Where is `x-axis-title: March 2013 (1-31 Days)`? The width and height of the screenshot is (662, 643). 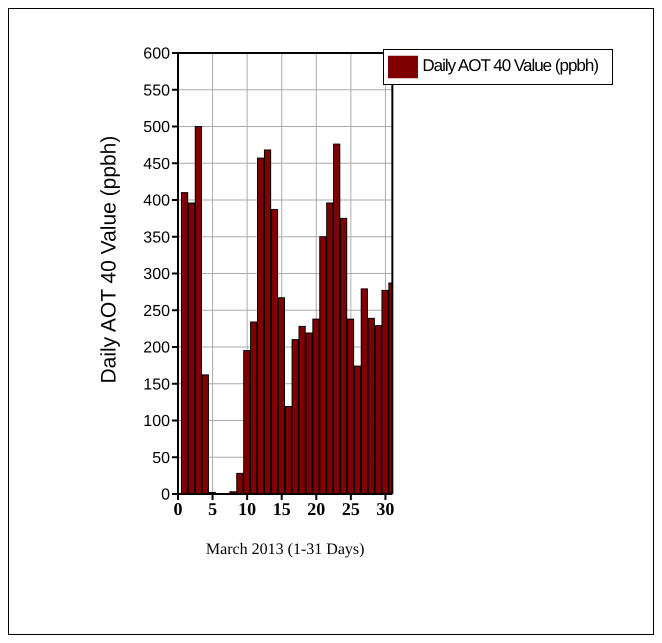 x-axis-title: March 2013 (1-31 Days) is located at coordinates (285, 549).